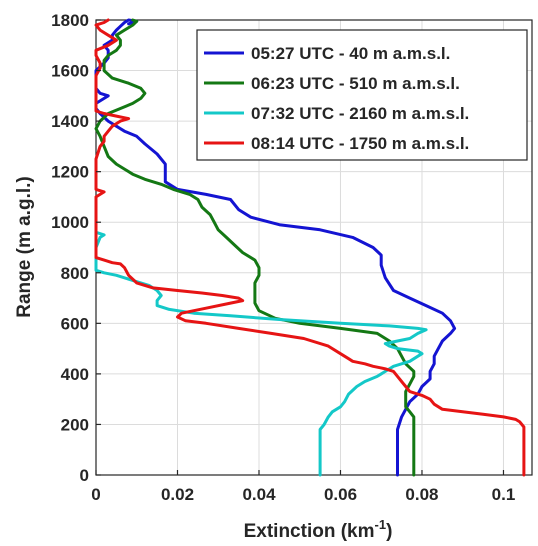 Image resolution: width=538 pixels, height=546 pixels. I want to click on y-tick-label: 1600, so click(70, 71).